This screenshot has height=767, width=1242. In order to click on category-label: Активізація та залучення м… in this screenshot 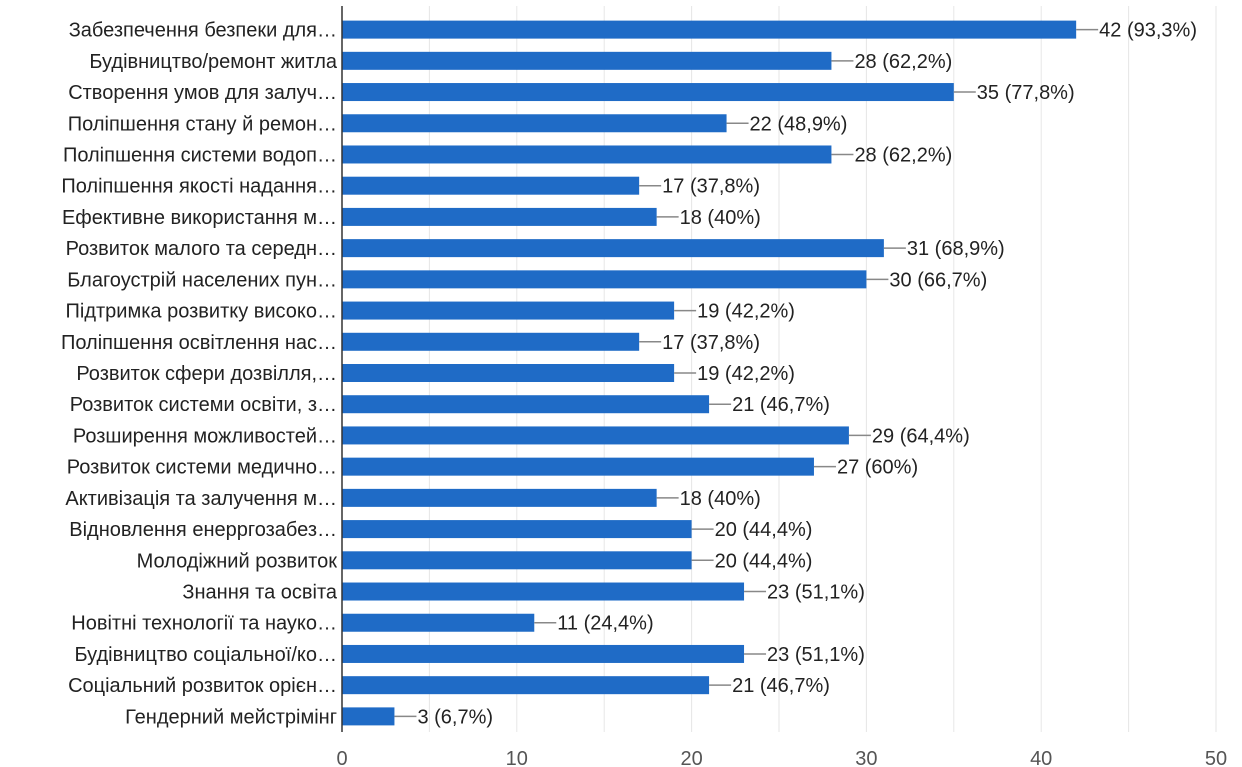, I will do `click(201, 499)`.